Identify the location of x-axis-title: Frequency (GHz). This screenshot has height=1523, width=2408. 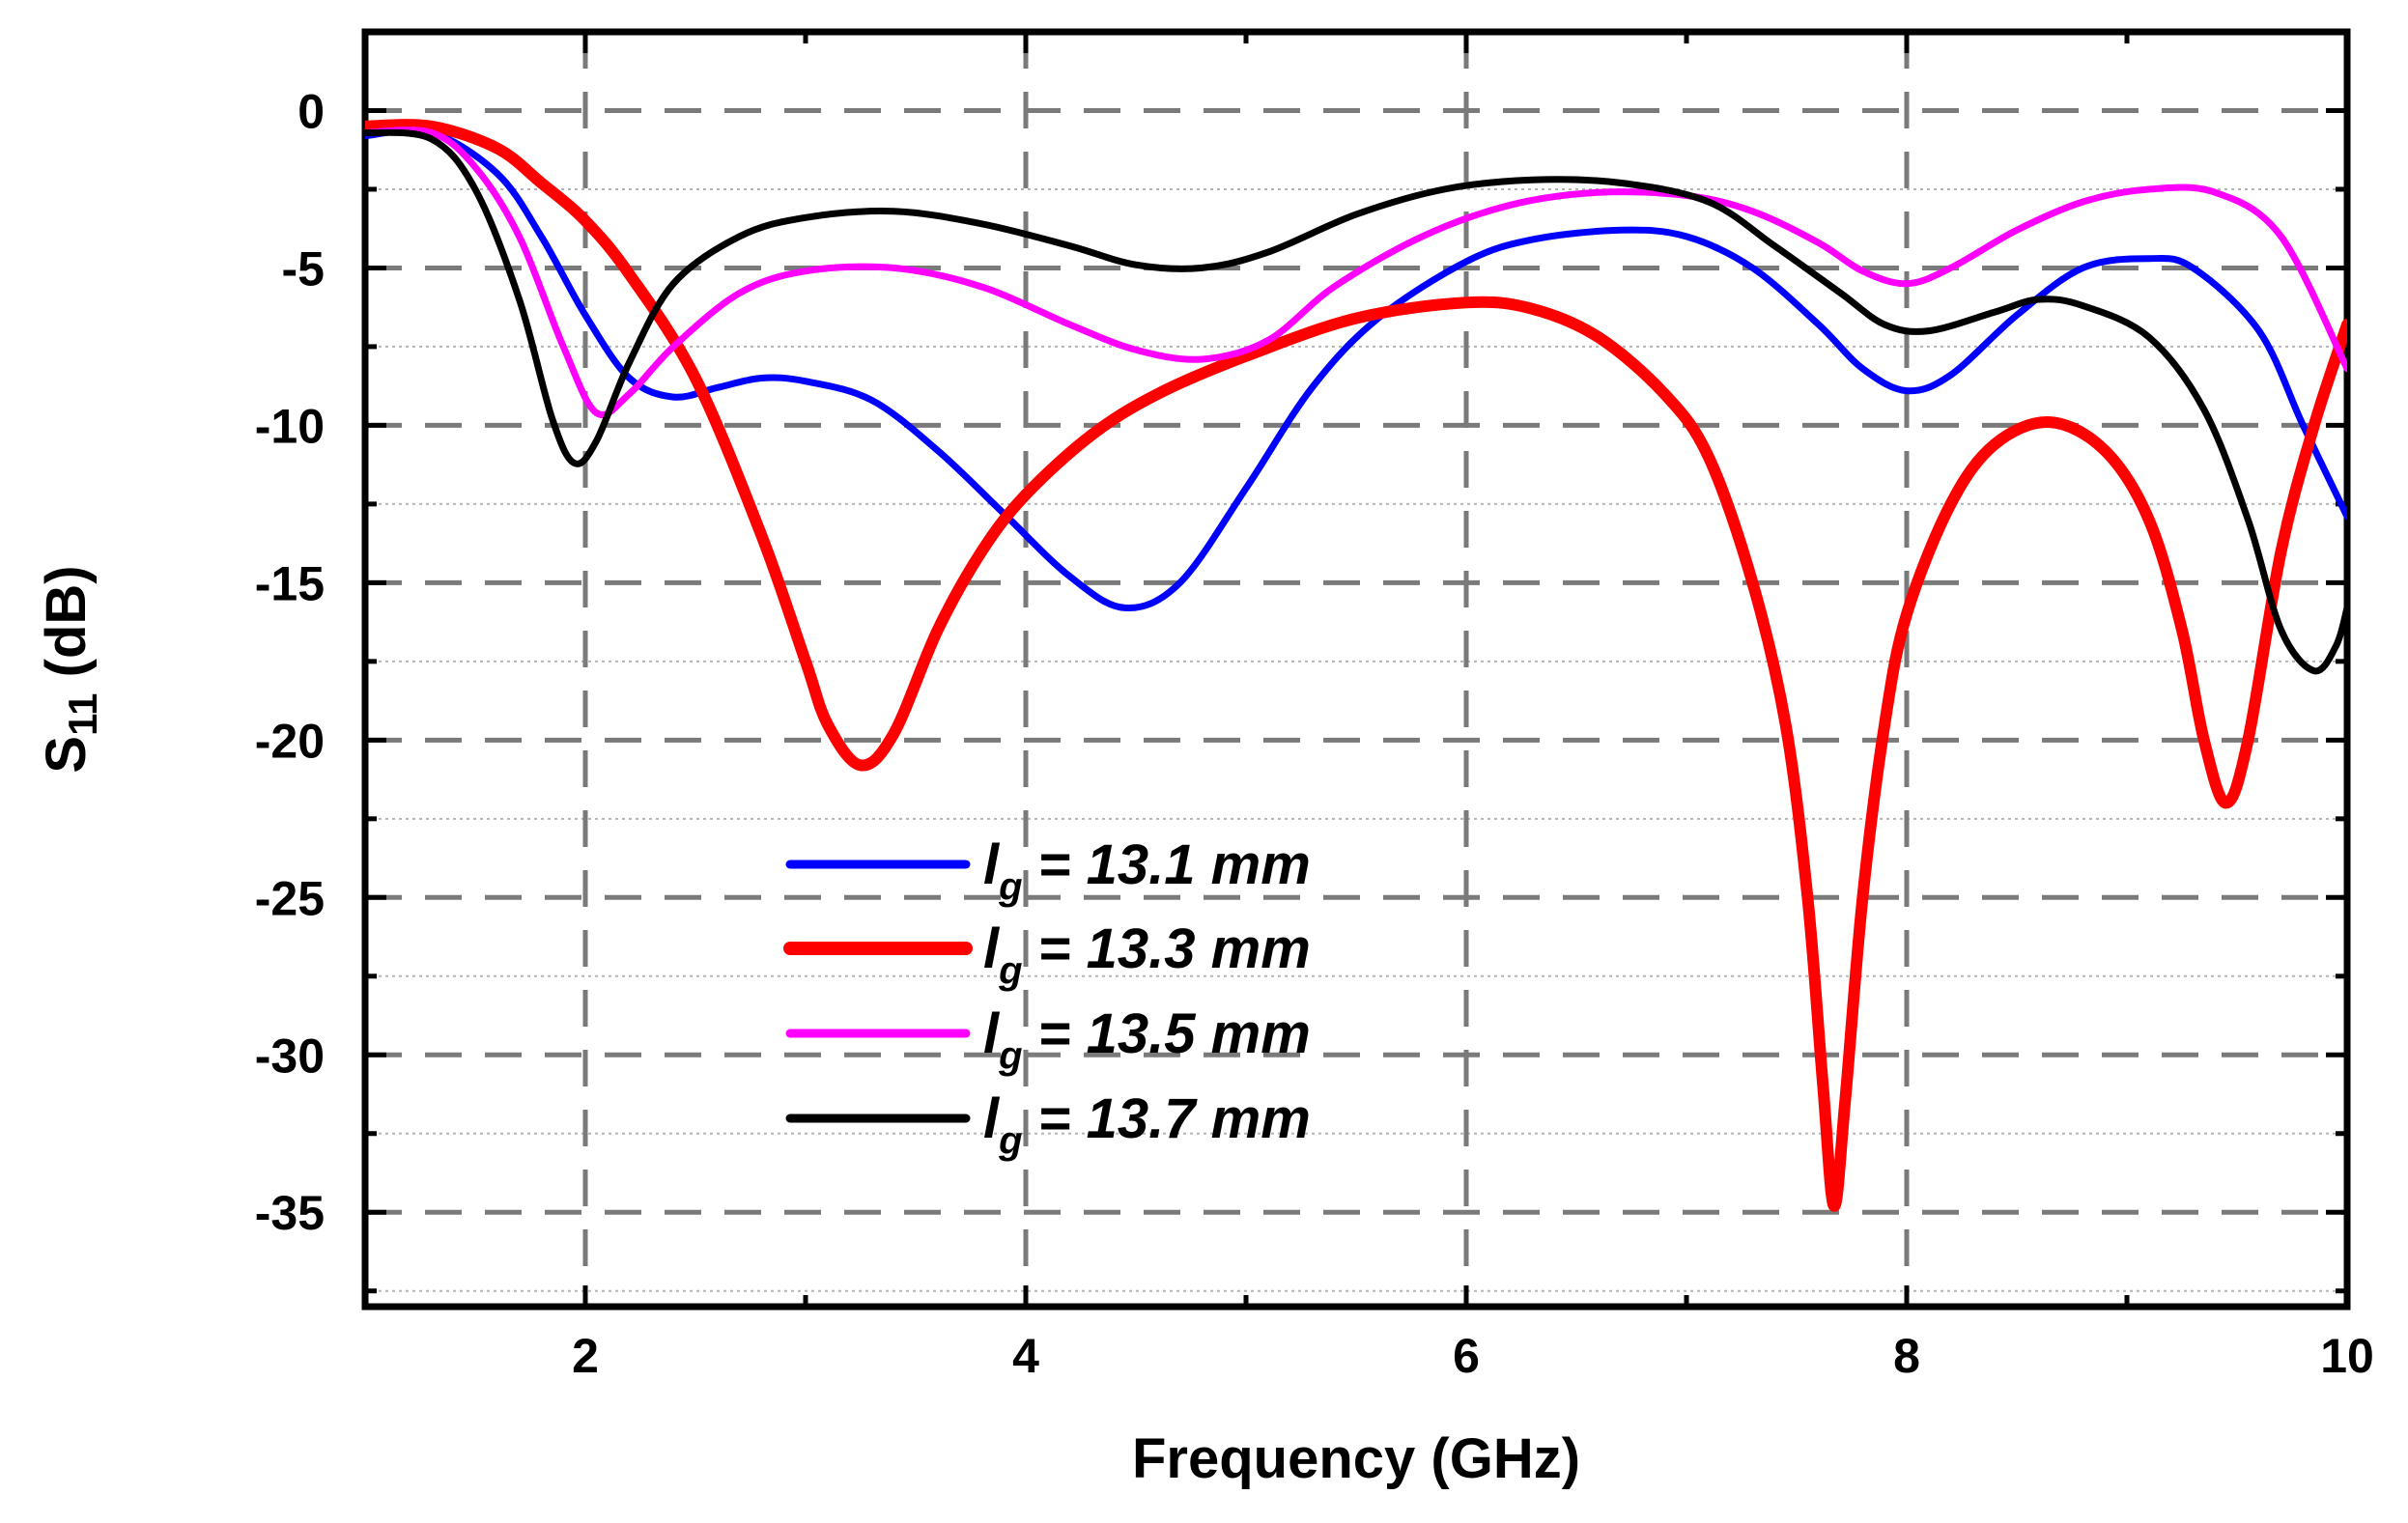
(1356, 1459).